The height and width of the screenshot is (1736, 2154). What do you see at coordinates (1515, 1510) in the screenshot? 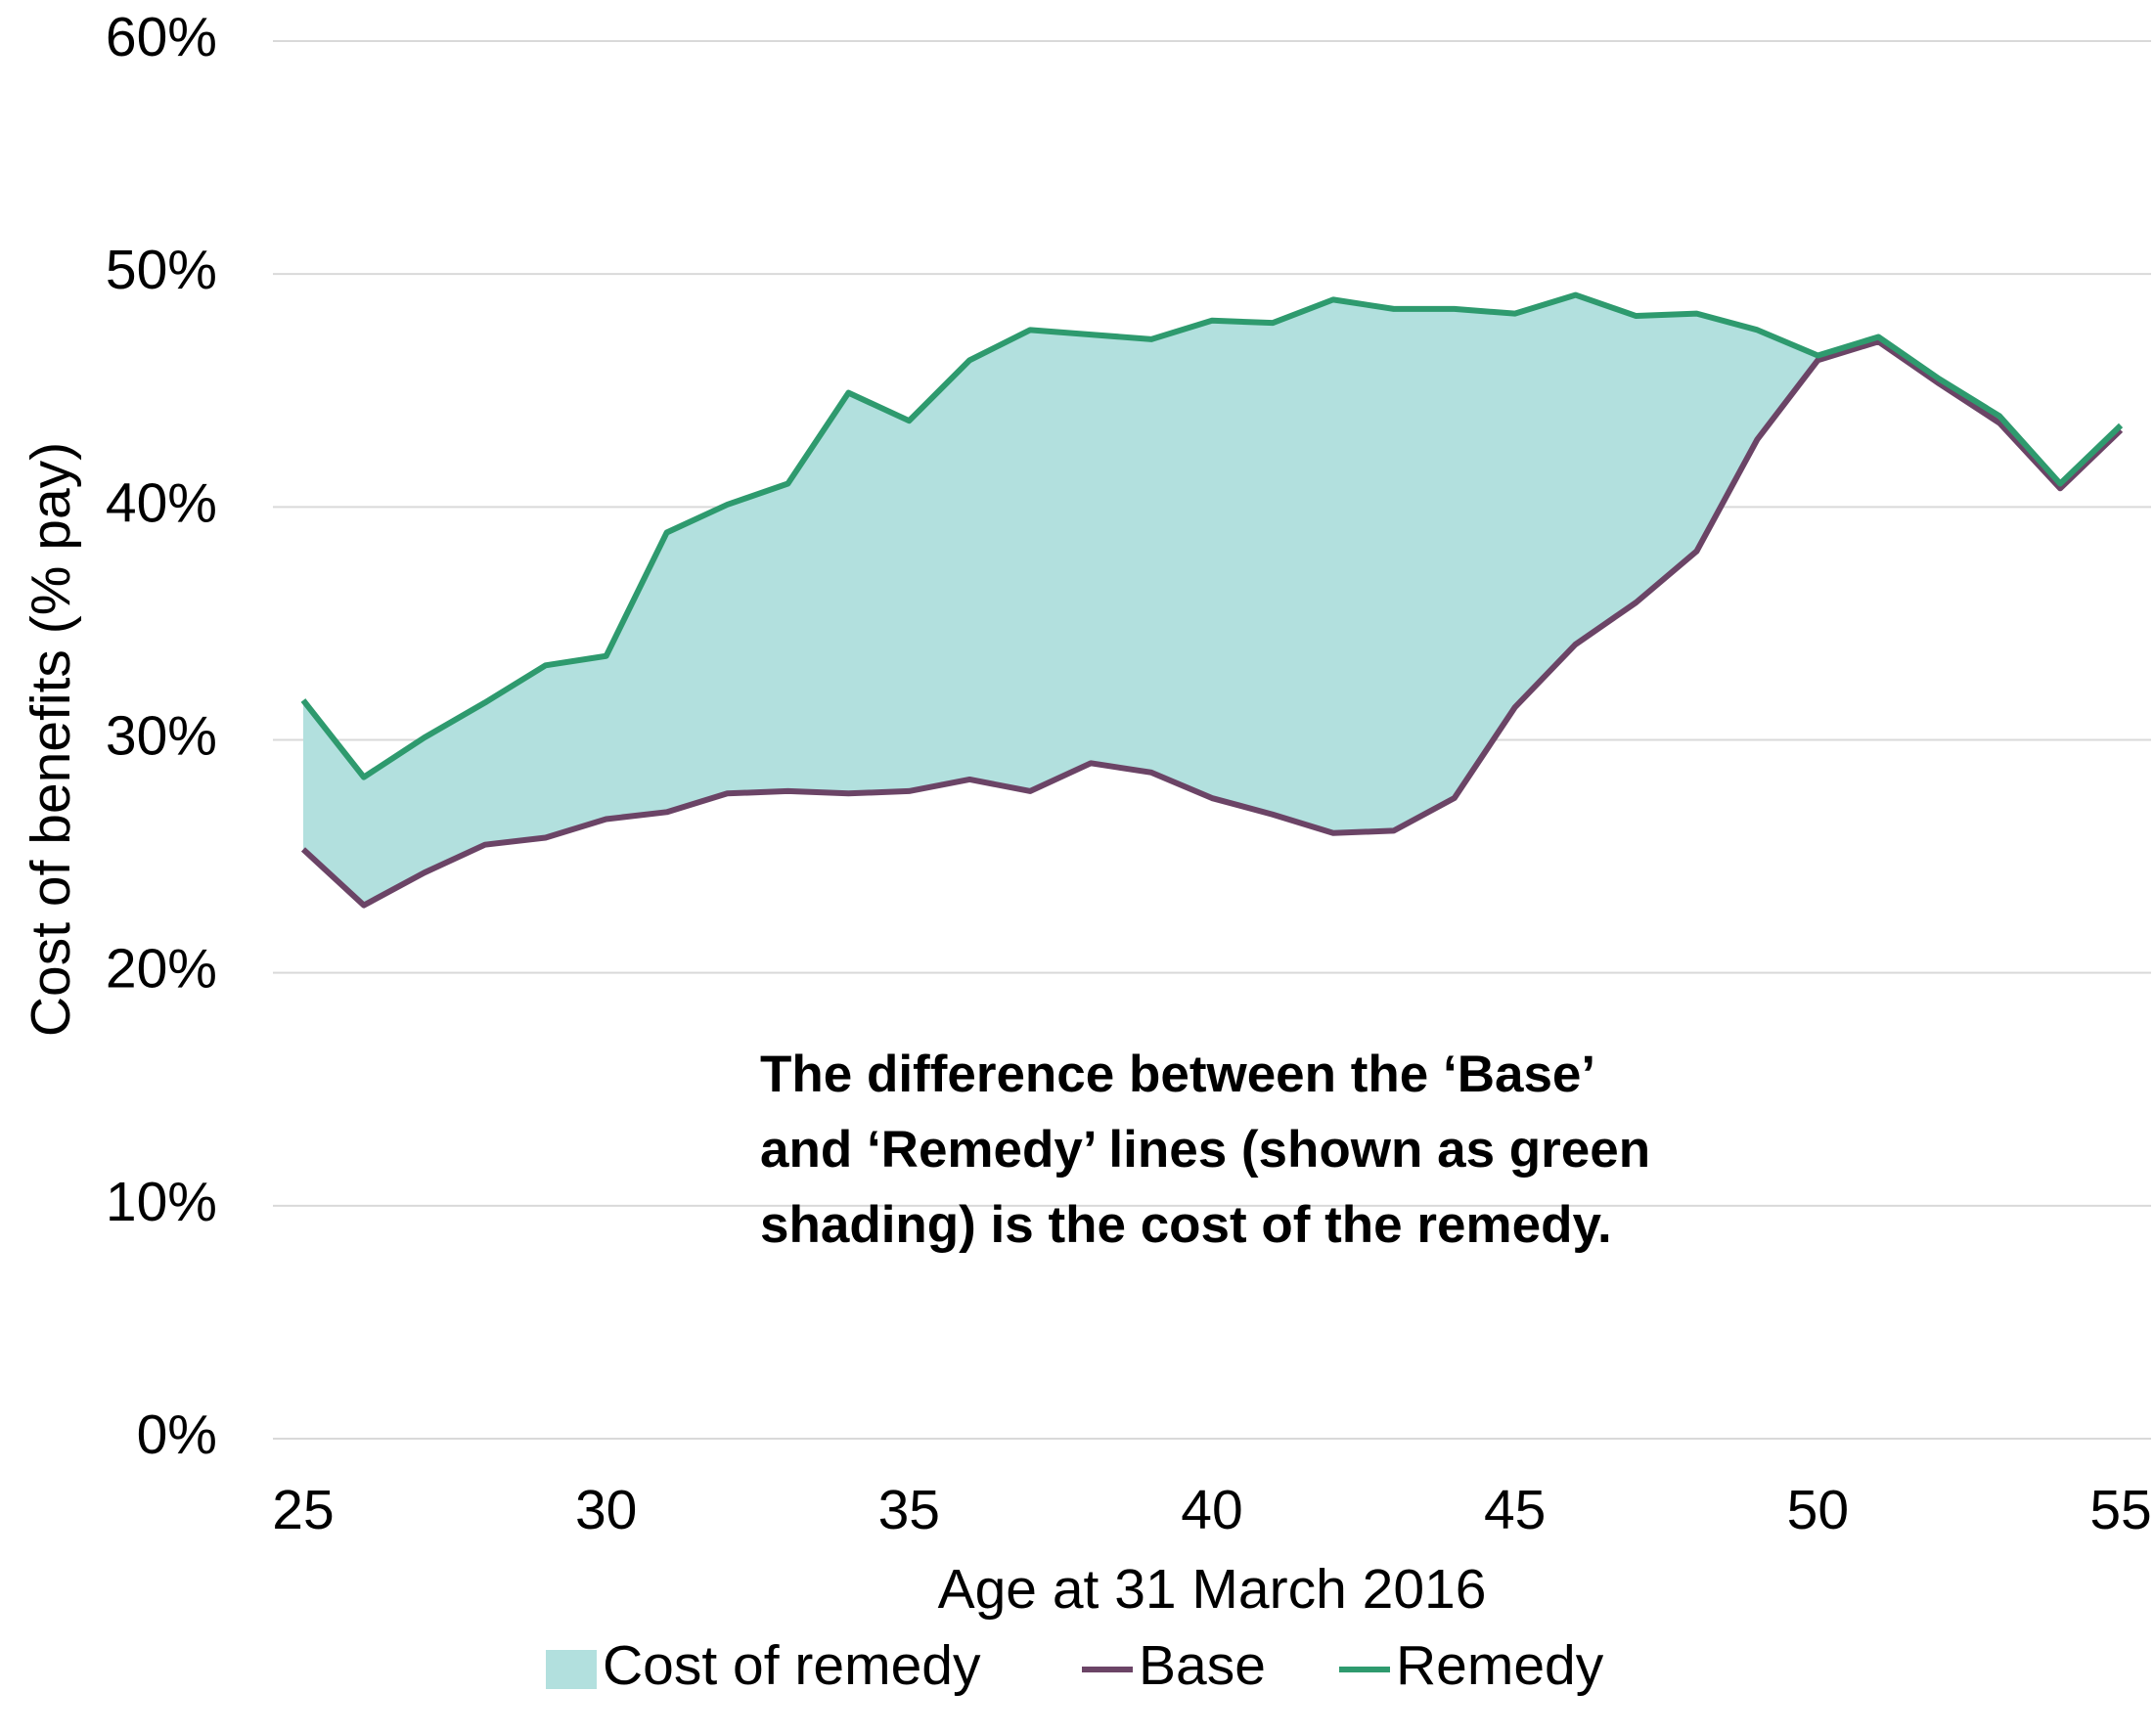
I see `x-tick-label: 45` at bounding box center [1515, 1510].